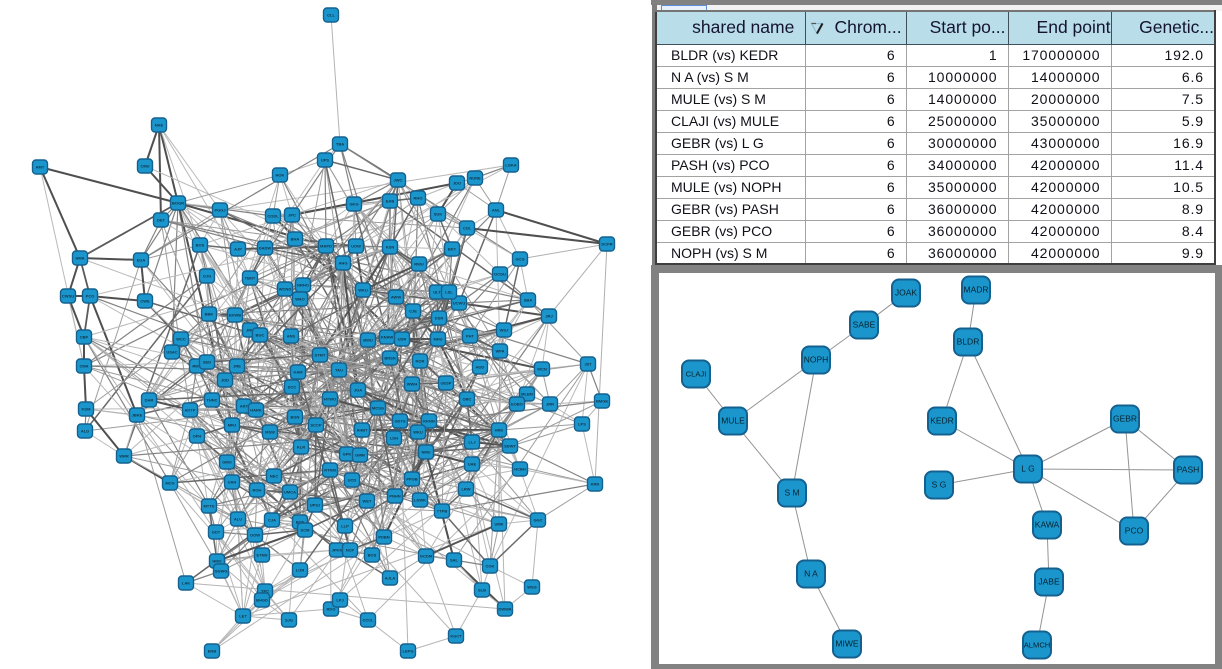 Image resolution: width=1222 pixels, height=669 pixels. What do you see at coordinates (300, 522) in the screenshot?
I see `svg-text: BCE` at bounding box center [300, 522].